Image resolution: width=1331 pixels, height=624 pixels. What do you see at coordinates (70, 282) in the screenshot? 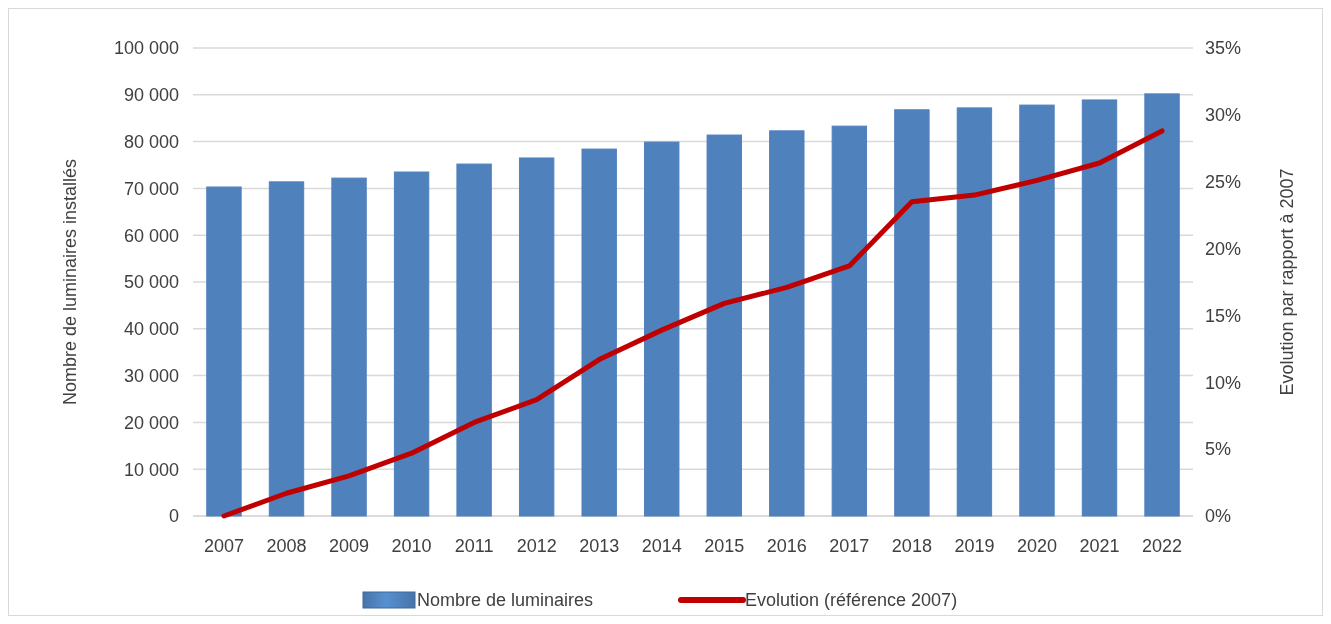
I see `y-axis-title: Nombre de luminaires installés` at bounding box center [70, 282].